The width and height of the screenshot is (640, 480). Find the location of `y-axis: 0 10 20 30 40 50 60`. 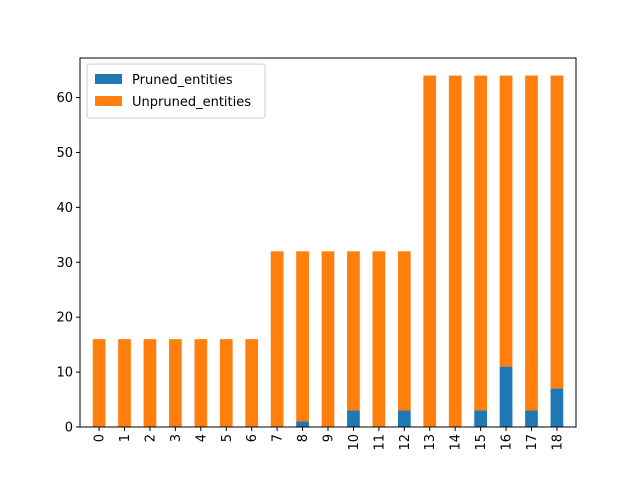

y-axis: 0 10 20 30 40 50 60 is located at coordinates (68, 263).